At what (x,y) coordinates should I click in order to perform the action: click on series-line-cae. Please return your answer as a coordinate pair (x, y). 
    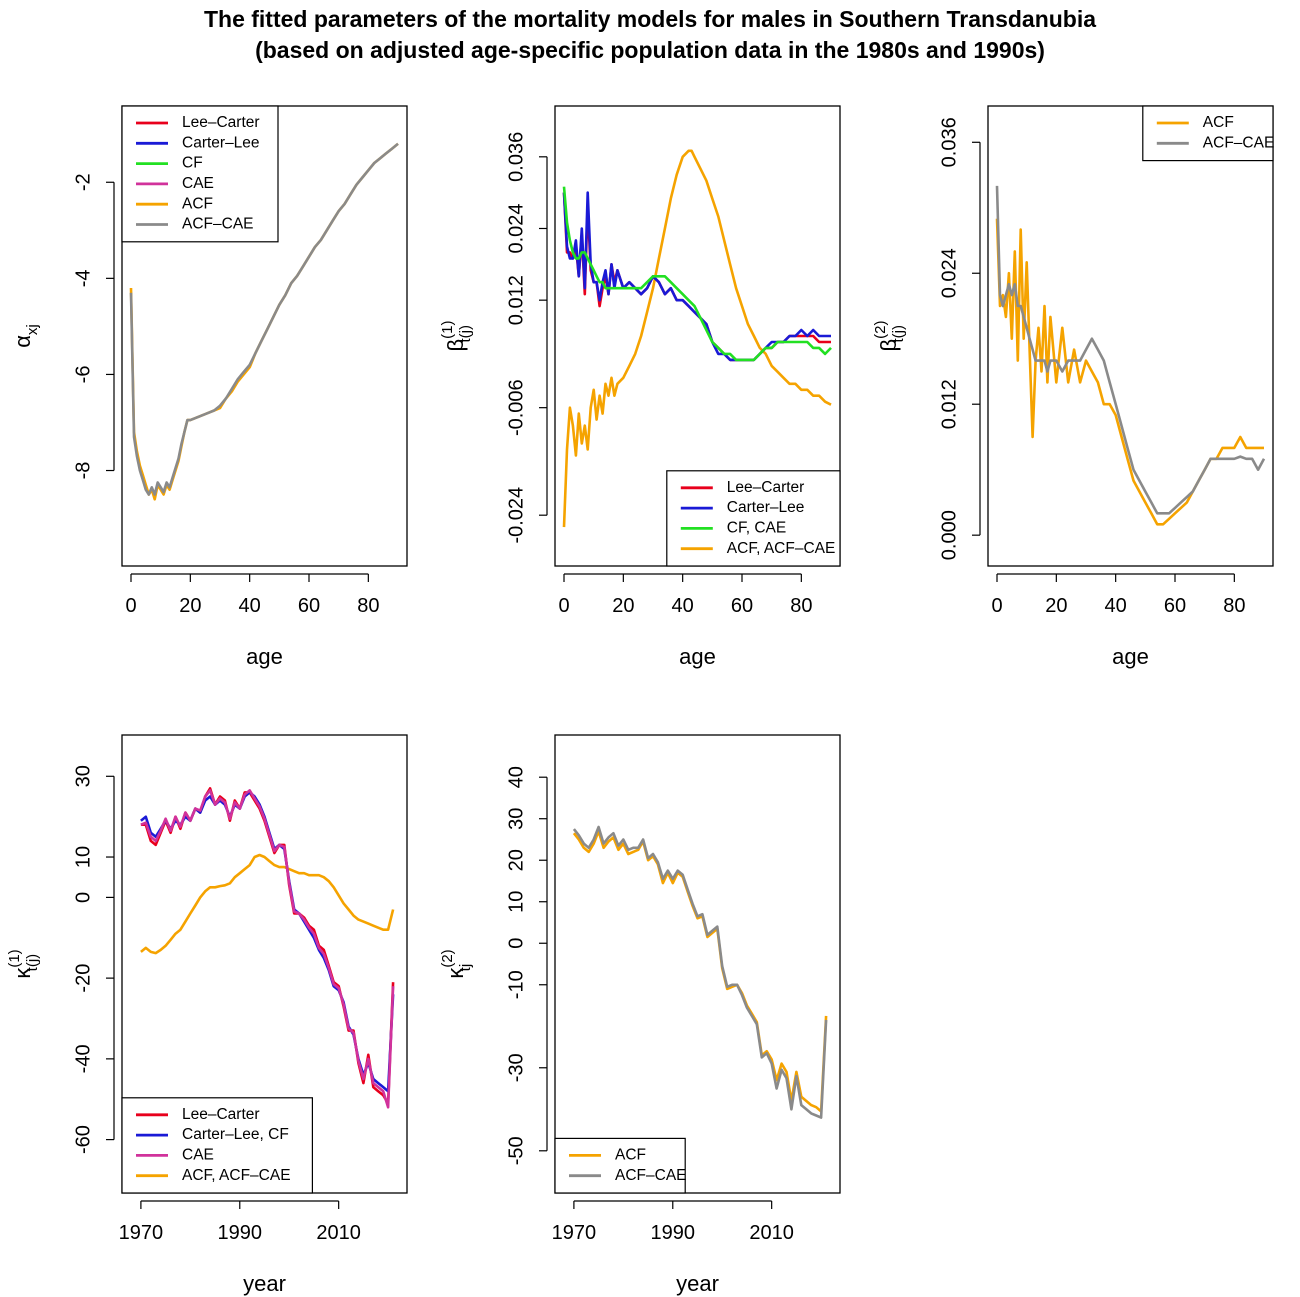
    Looking at the image, I should click on (267, 949).